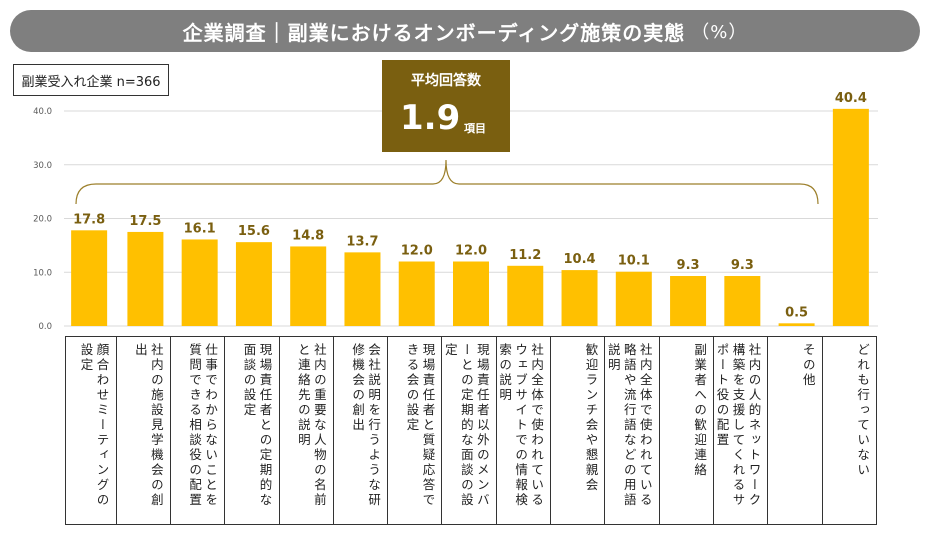  I want to click on category-label: 現場責任者と質疑応答できる会の設定, so click(420, 425).